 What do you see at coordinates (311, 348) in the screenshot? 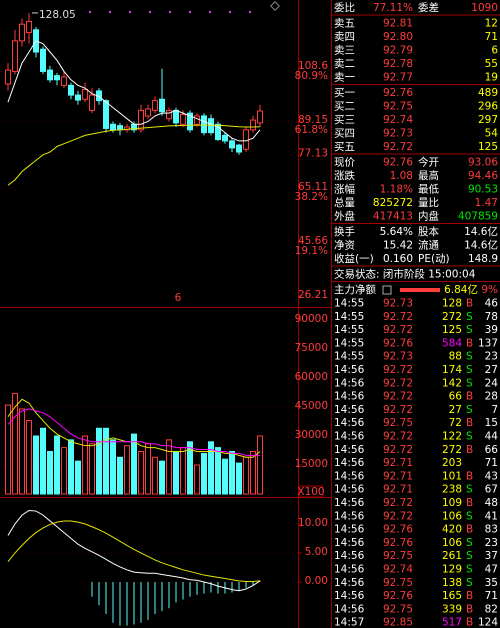
I see `y-tick-label: 75000` at bounding box center [311, 348].